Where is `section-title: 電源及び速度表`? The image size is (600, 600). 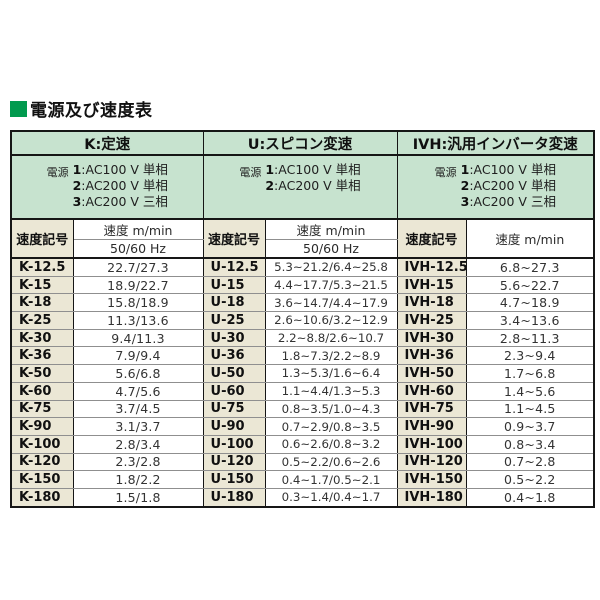
section-title: 電源及び速度表 is located at coordinates (81, 108).